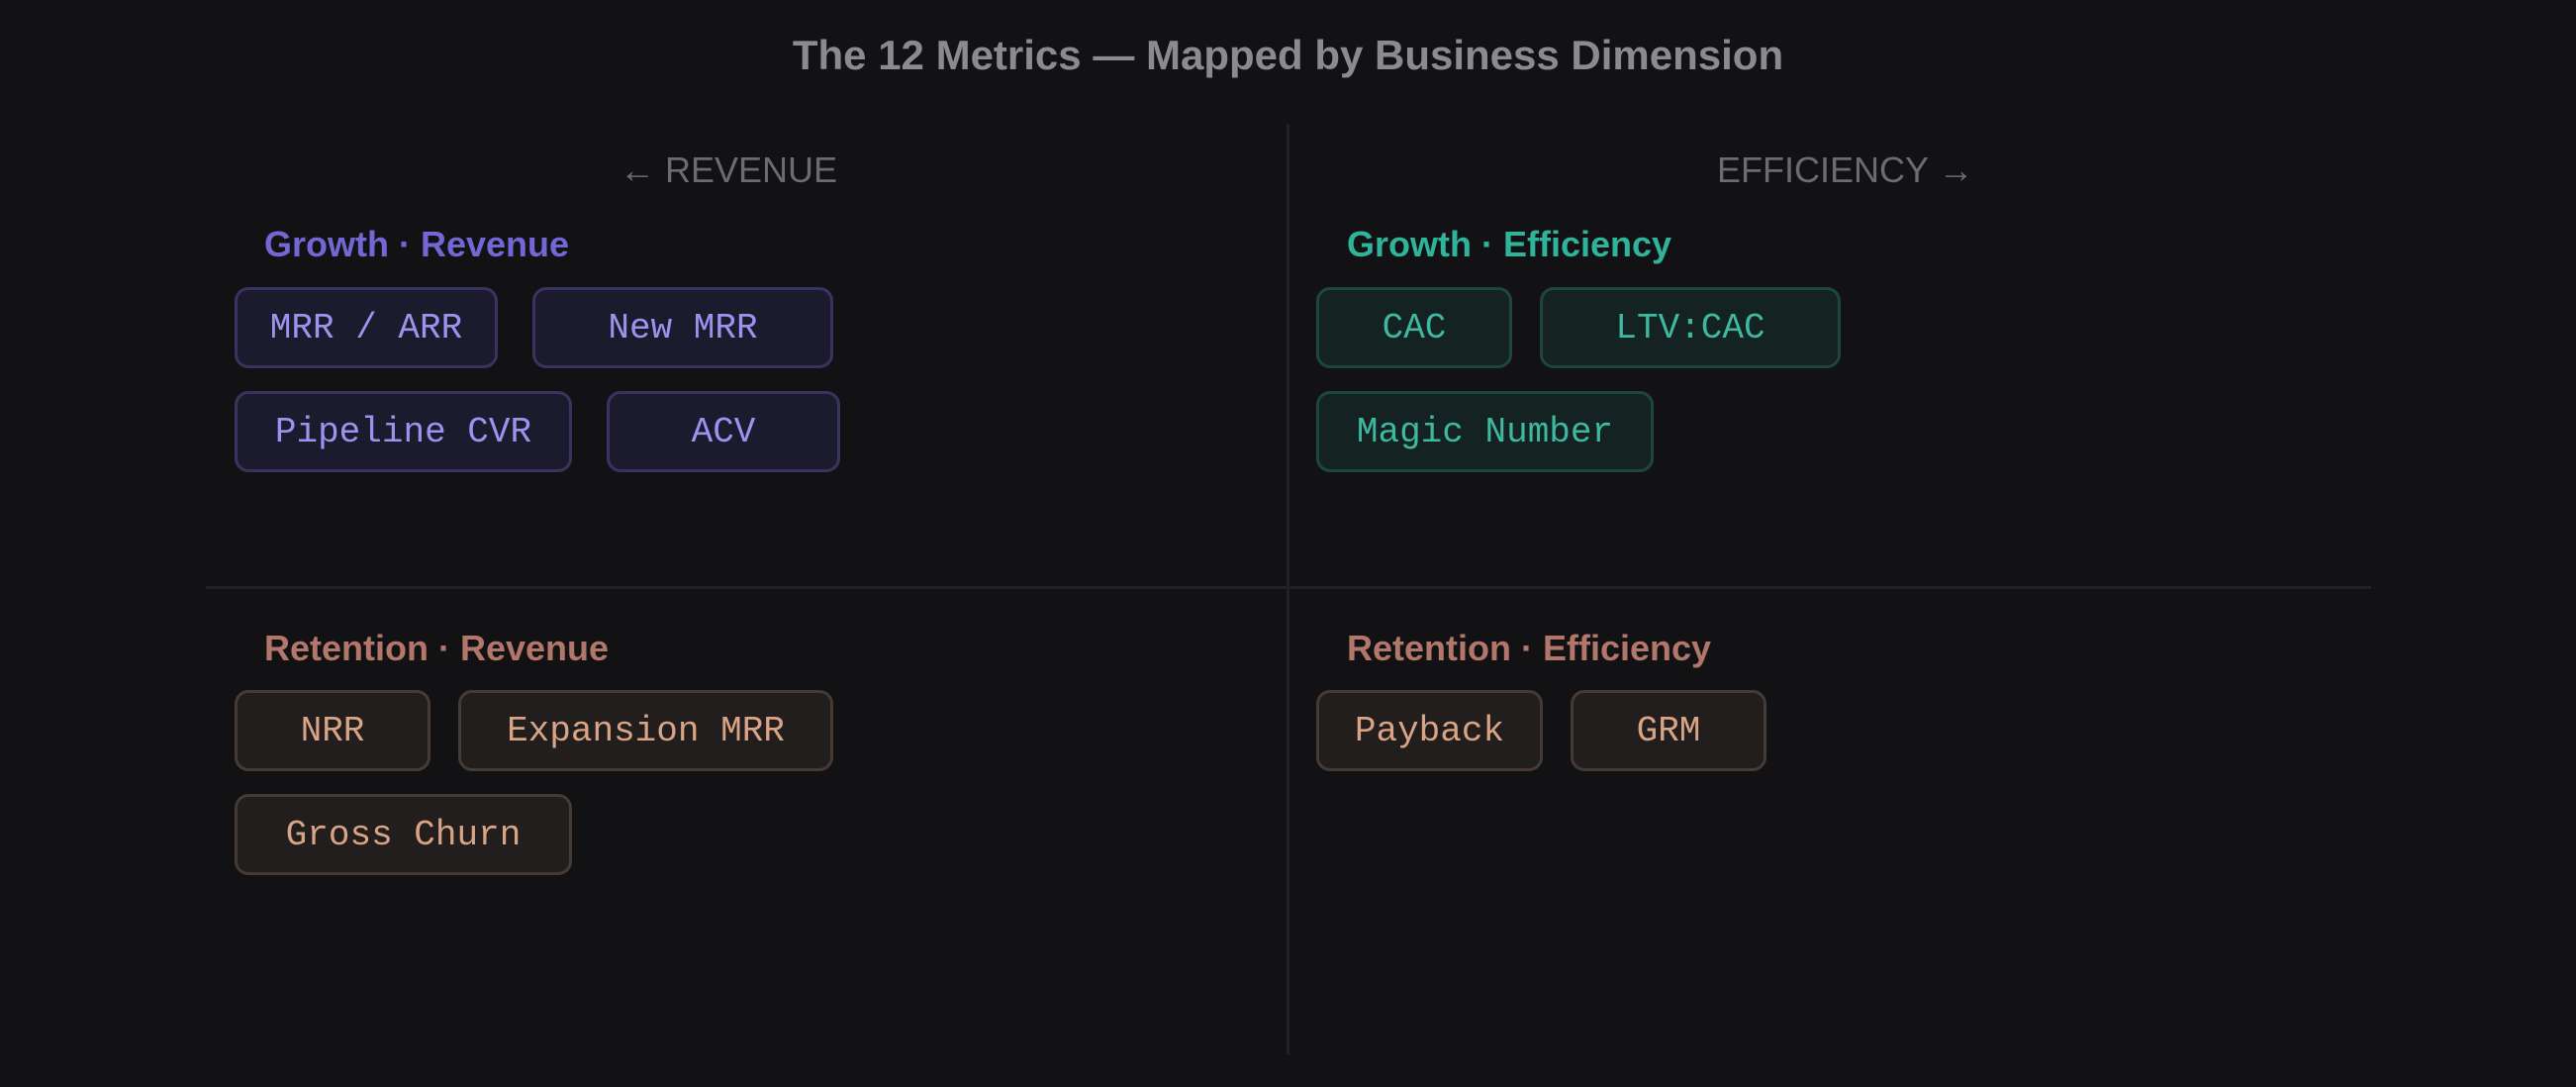 This screenshot has height=1087, width=2576. Describe the element at coordinates (1690, 328) in the screenshot. I see `metric-chip-ltv-cac: LTV:CAC` at that location.